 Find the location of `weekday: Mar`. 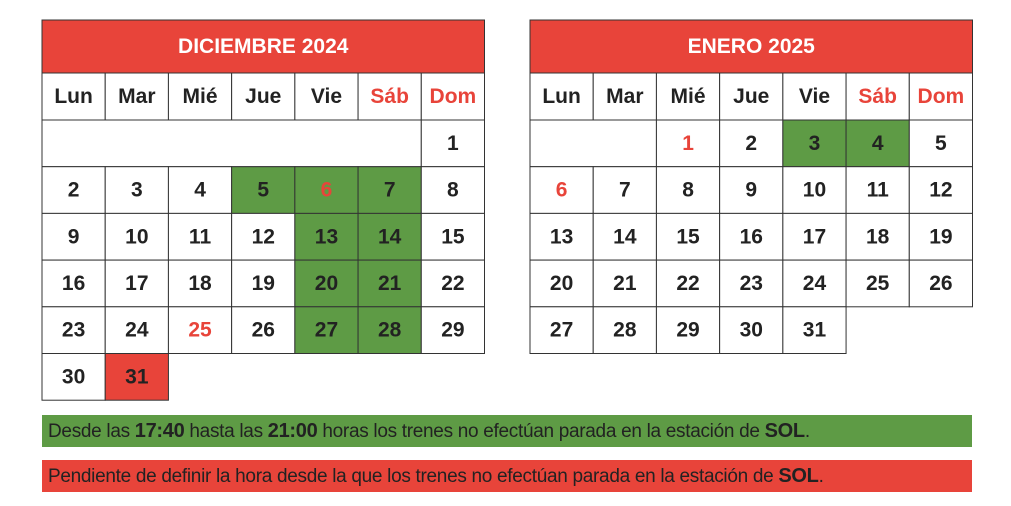

weekday: Mar is located at coordinates (624, 96).